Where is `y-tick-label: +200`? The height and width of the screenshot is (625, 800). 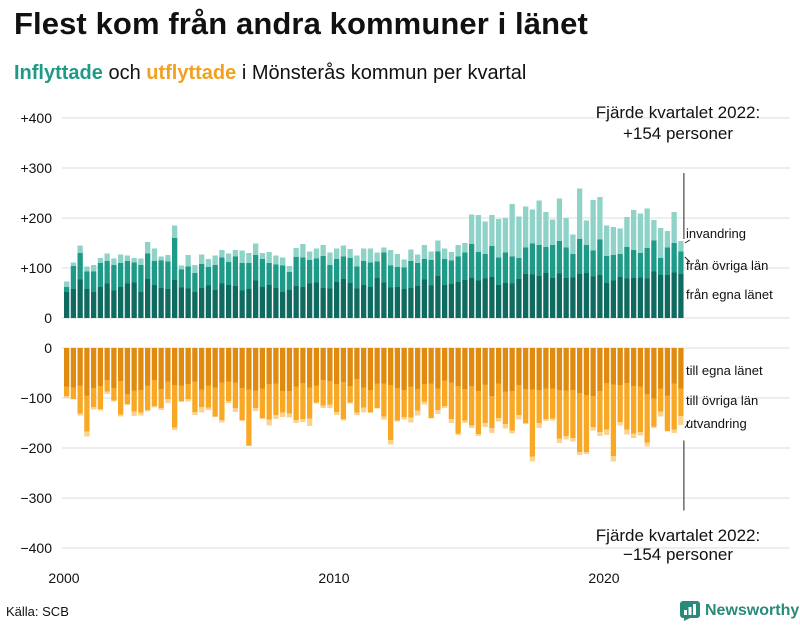
y-tick-label: +200 is located at coordinates (36, 218).